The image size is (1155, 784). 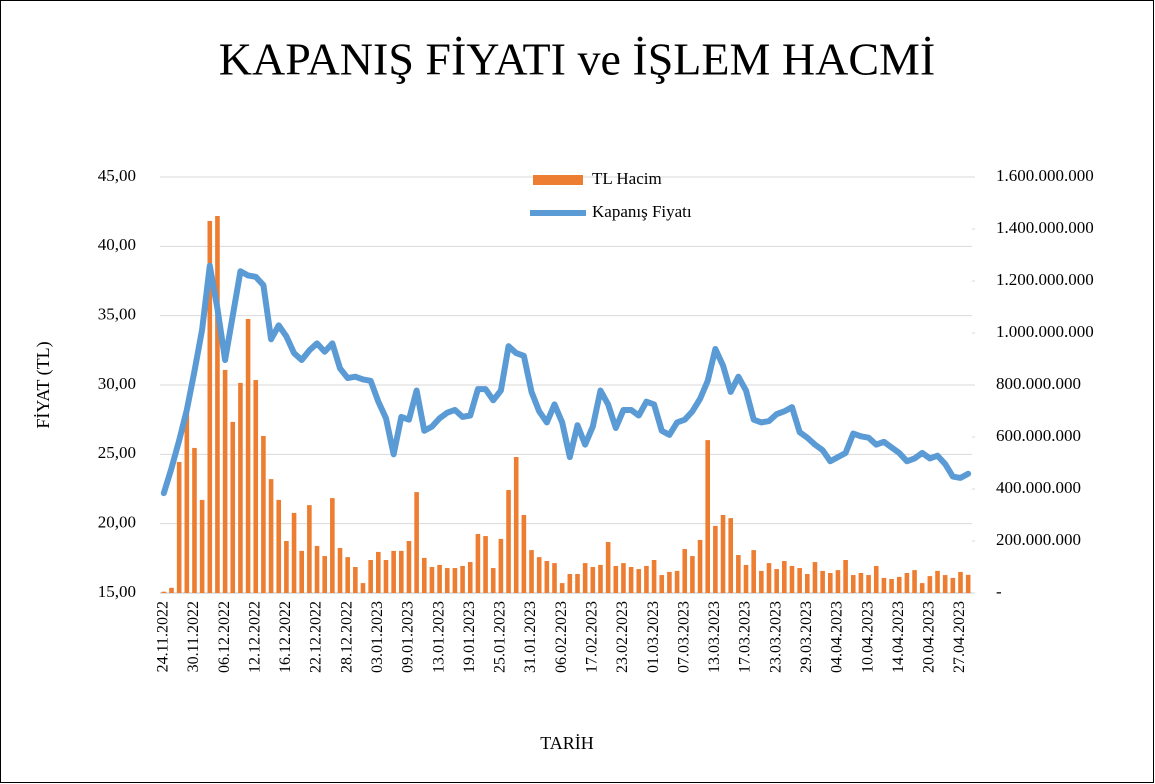 I want to click on x-tick-label: 30.11.2022, so click(x=193, y=636).